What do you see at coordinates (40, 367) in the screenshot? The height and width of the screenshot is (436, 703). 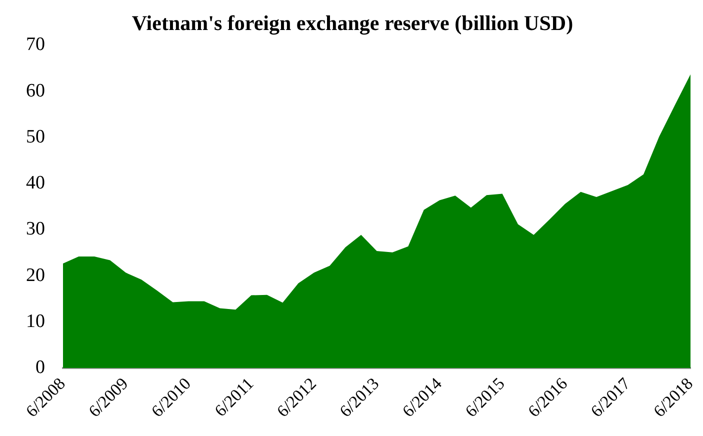 I see `y-tick-label: 0` at bounding box center [40, 367].